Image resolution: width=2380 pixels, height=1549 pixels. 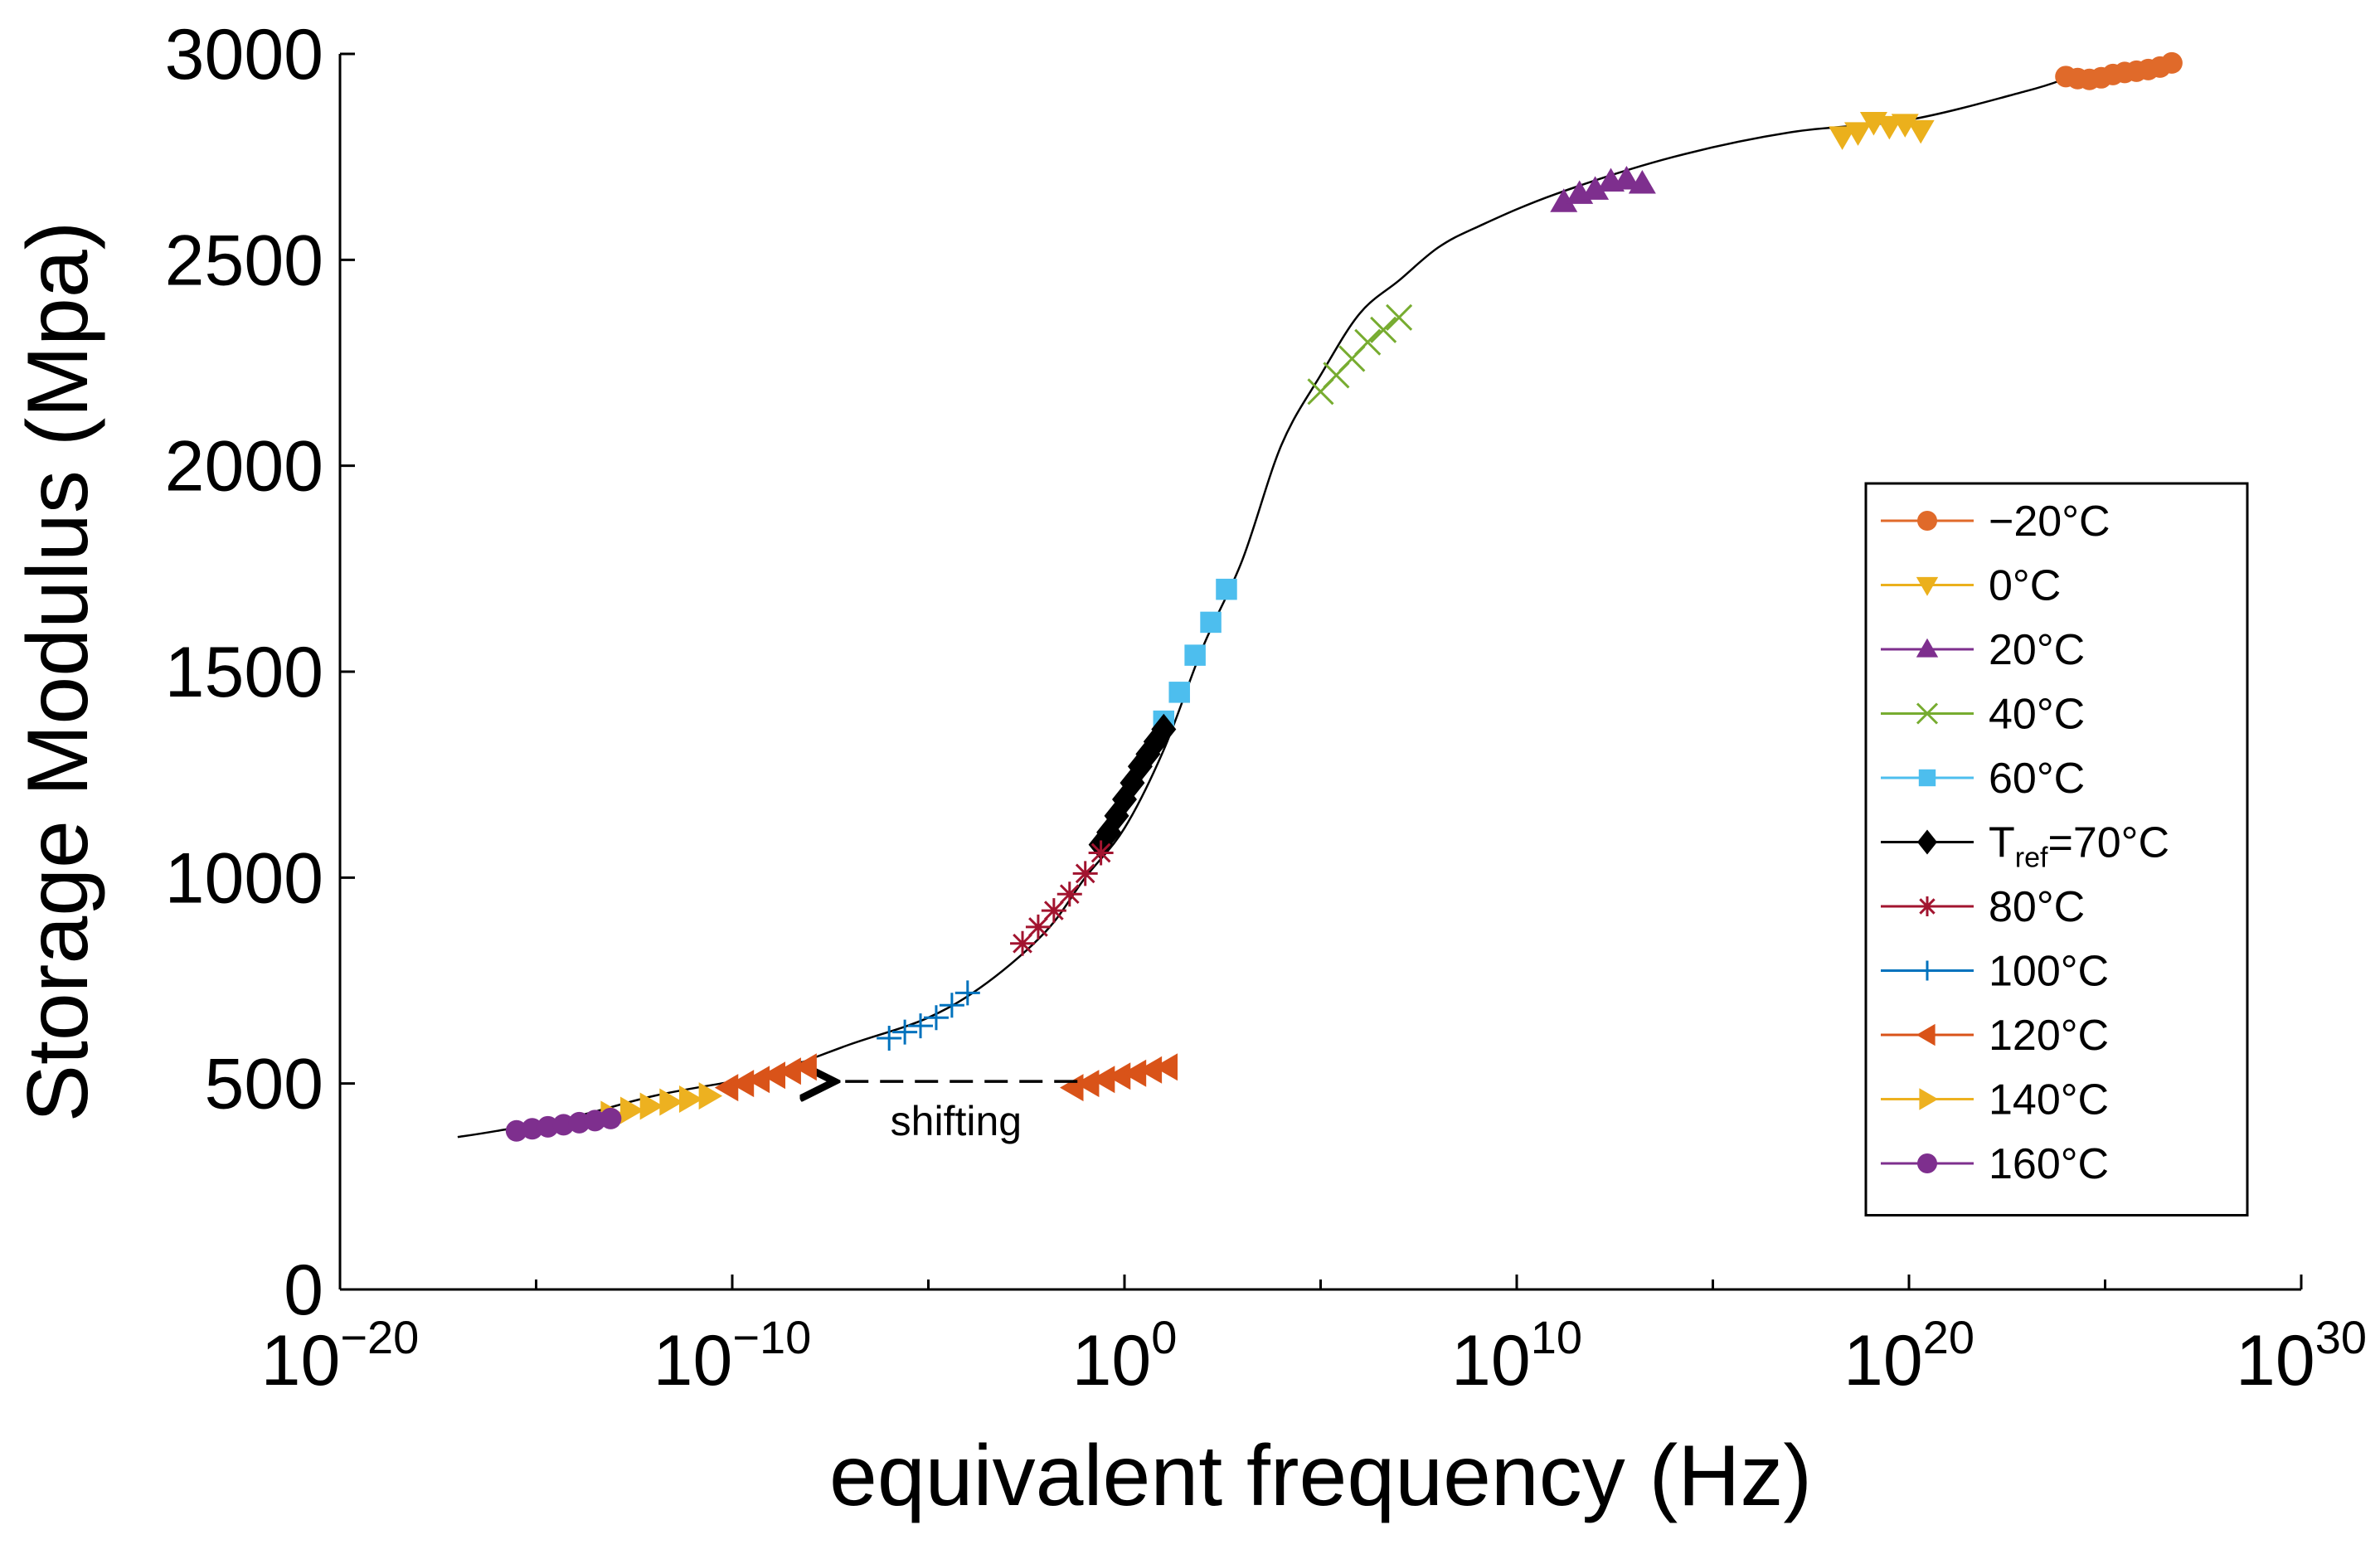 What do you see at coordinates (244, 55) in the screenshot?
I see `y-tick-label: 3000` at bounding box center [244, 55].